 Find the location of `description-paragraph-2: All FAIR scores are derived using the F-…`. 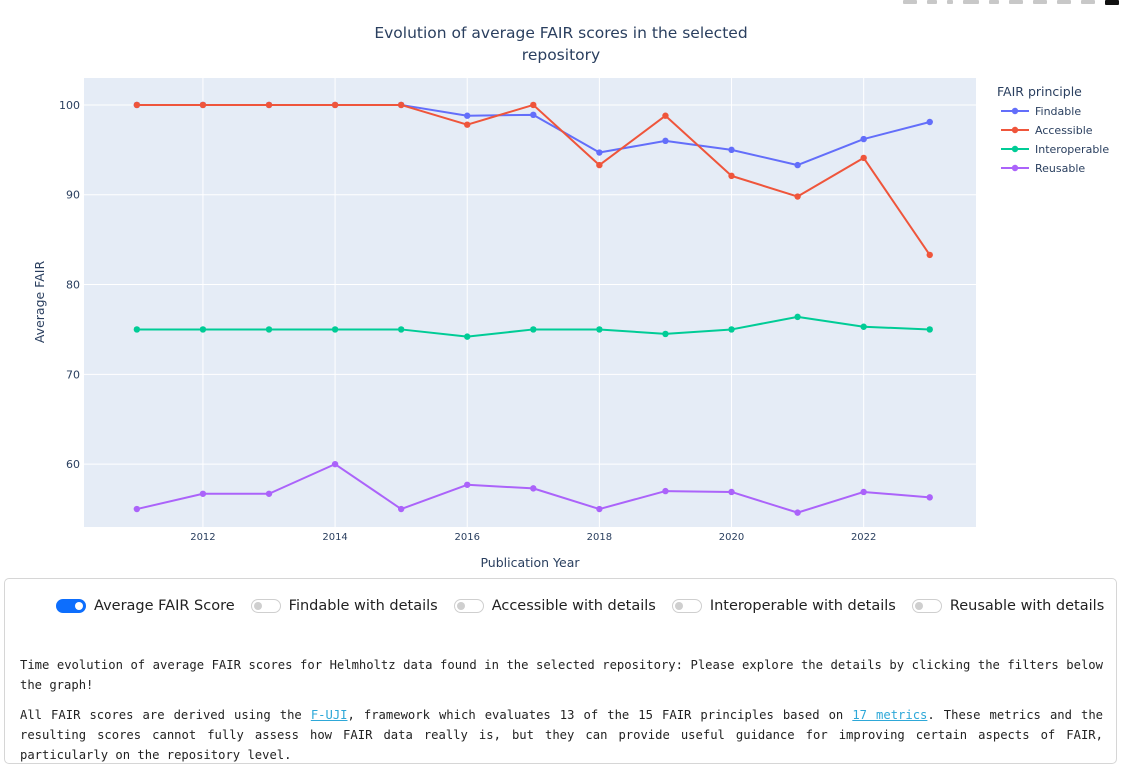

description-paragraph-2: All FAIR scores are derived using the F-… is located at coordinates (561, 735).